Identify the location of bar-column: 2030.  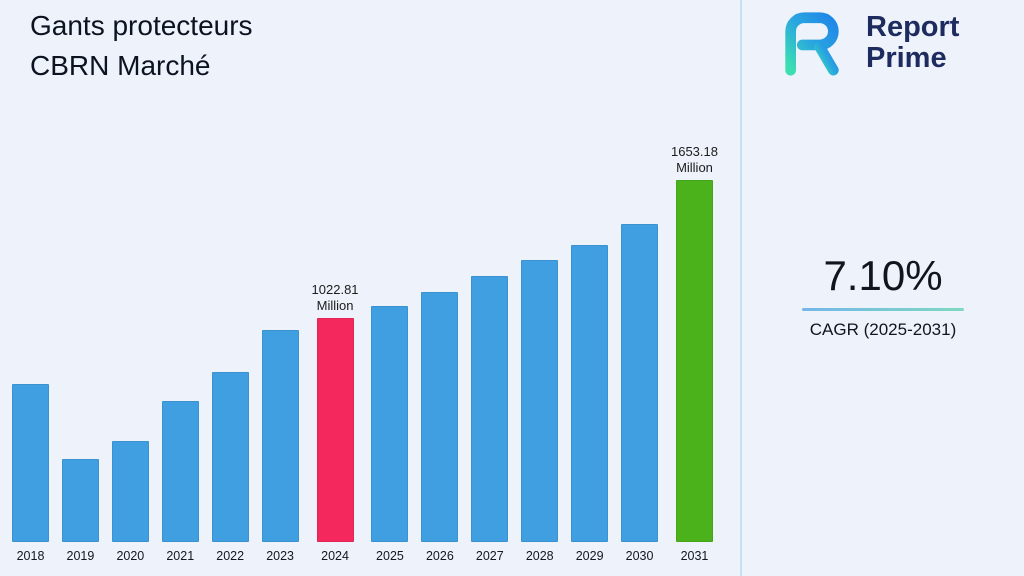
(640, 352).